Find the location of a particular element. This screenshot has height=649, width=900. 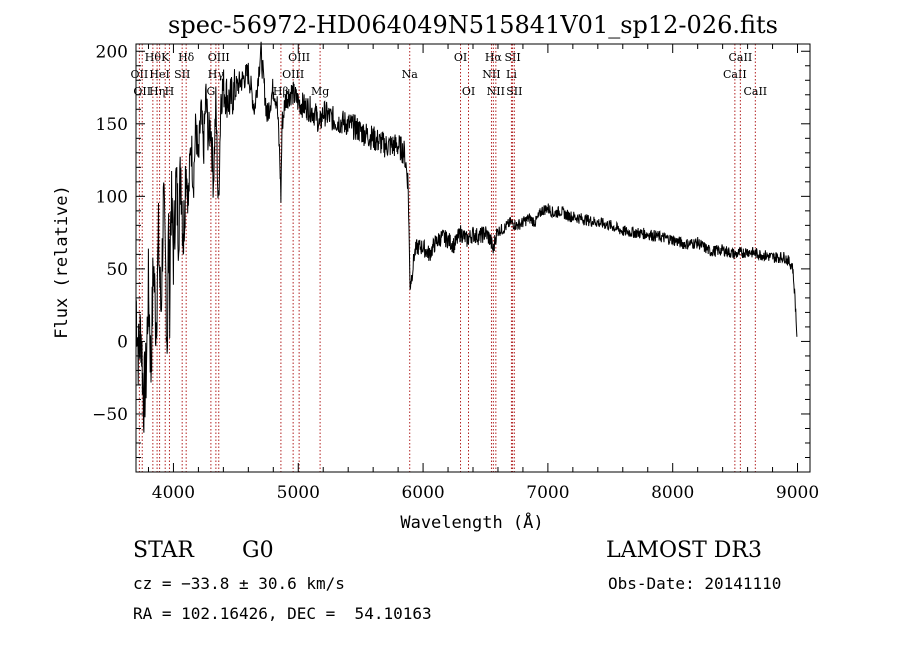

x-tick-label-6000: 6000 is located at coordinates (422, 493).